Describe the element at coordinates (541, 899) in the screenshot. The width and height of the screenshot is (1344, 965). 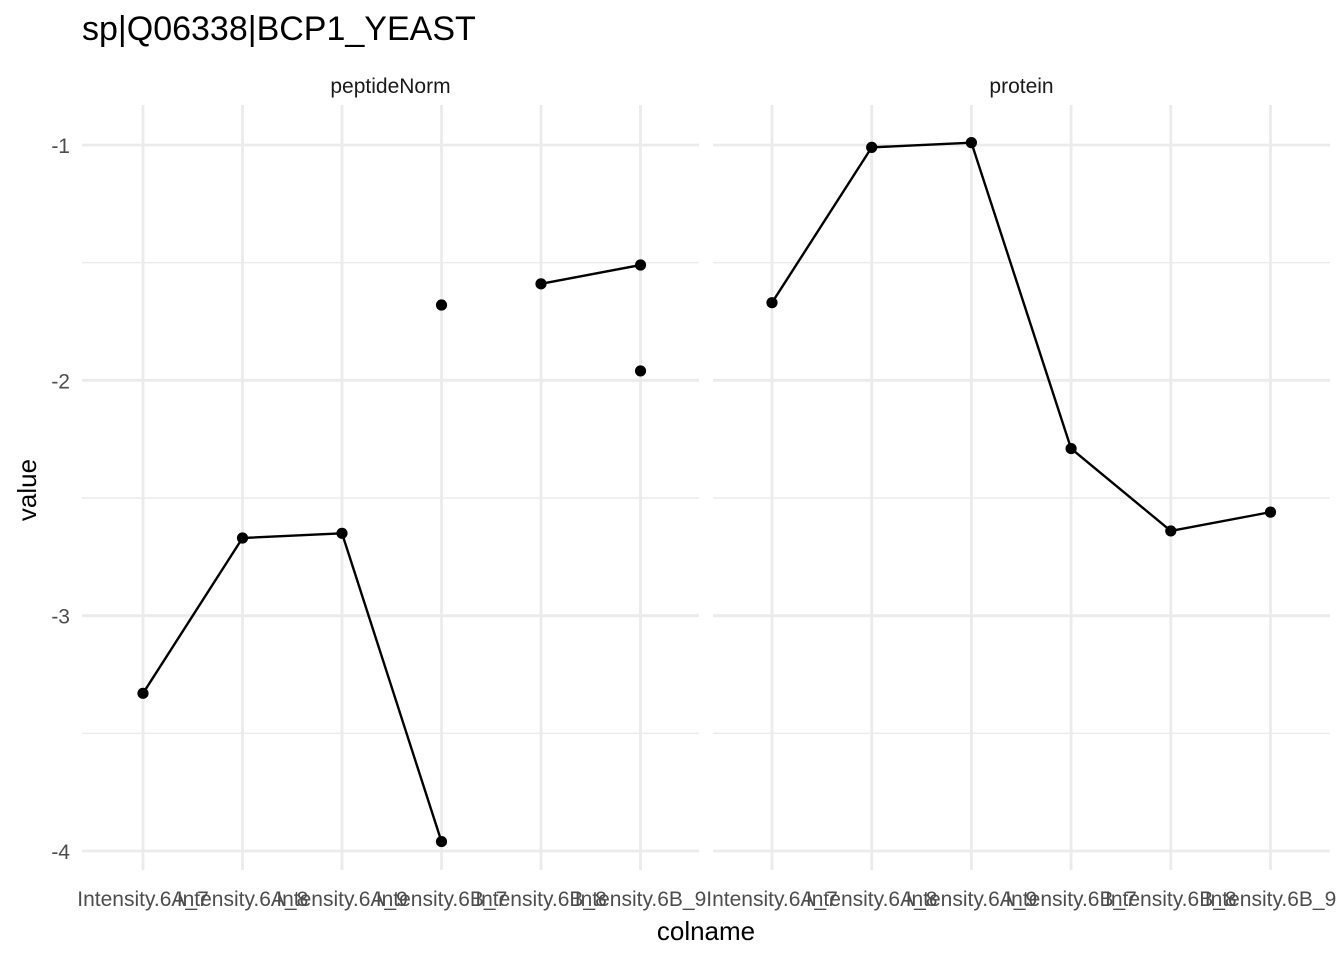
I see `peptidenorm-x-tick-label: Intensity.6B_8` at that location.